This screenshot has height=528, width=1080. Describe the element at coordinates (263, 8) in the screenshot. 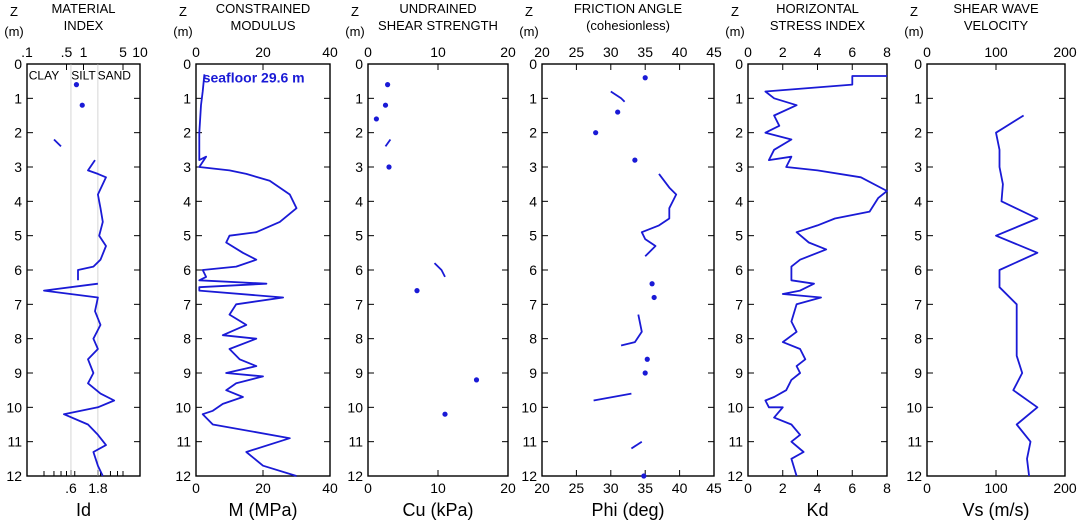

I see `panel-title-line1: CONSTRAINED` at that location.